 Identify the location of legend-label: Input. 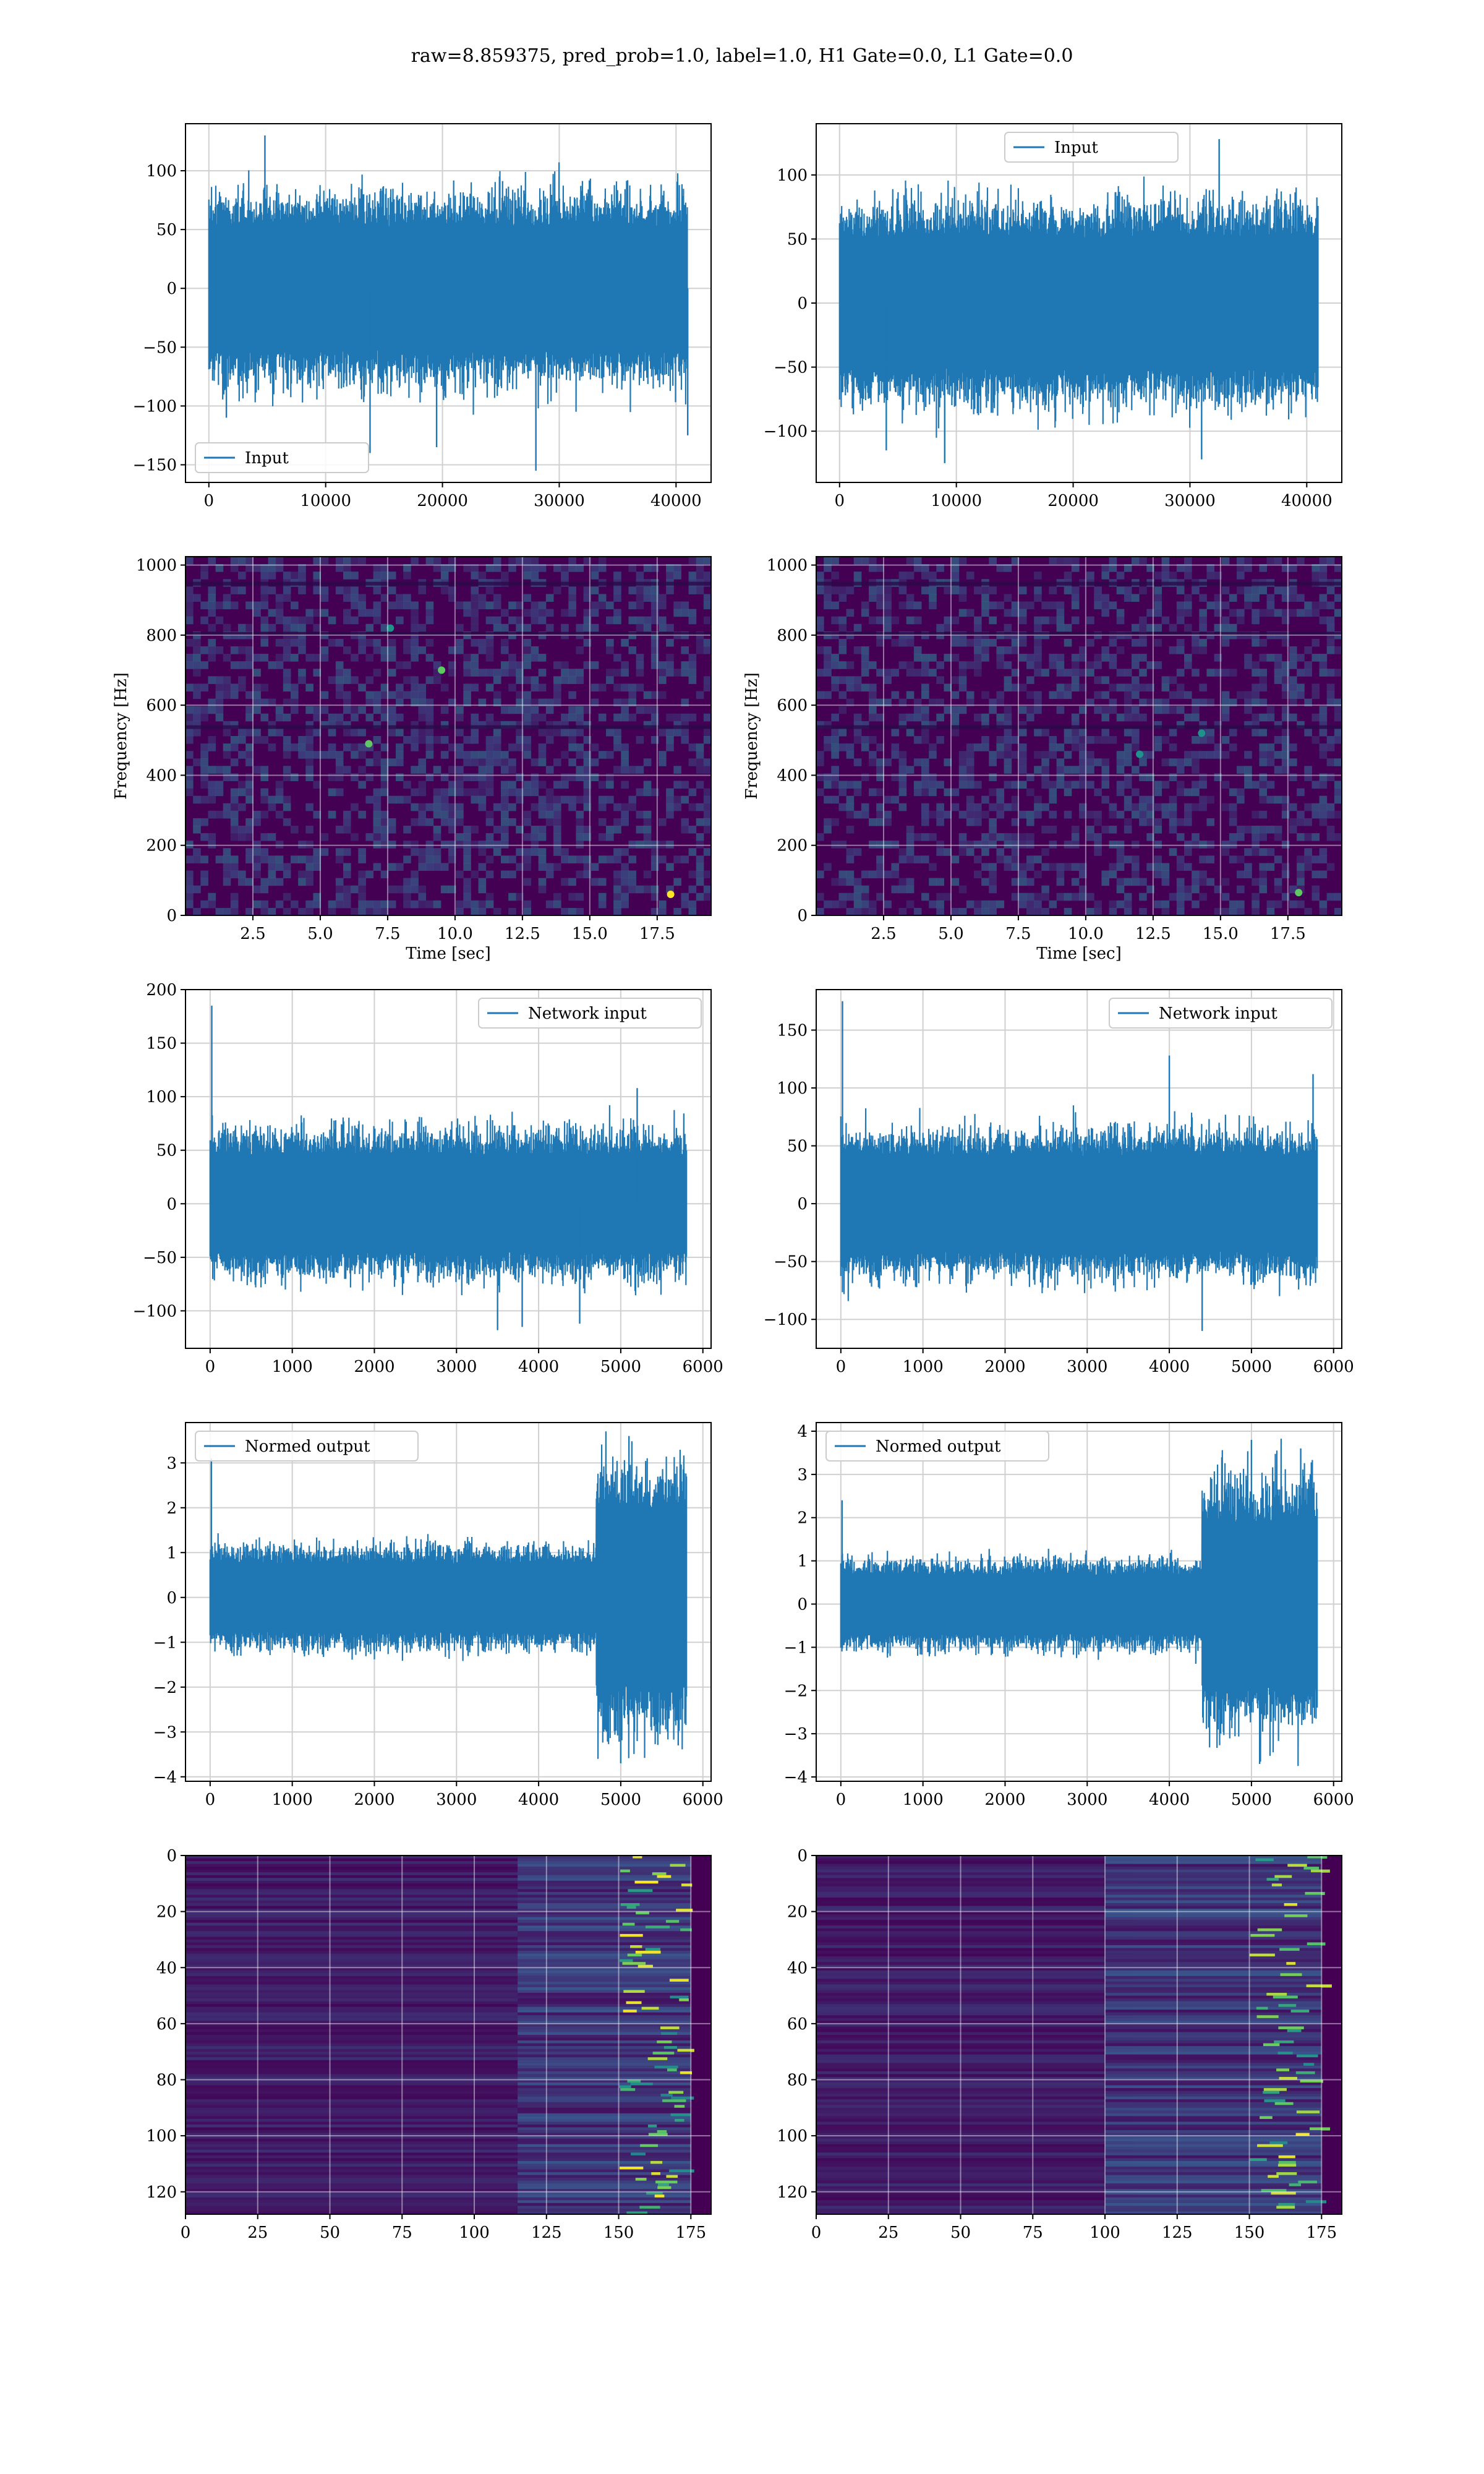
(1076, 148).